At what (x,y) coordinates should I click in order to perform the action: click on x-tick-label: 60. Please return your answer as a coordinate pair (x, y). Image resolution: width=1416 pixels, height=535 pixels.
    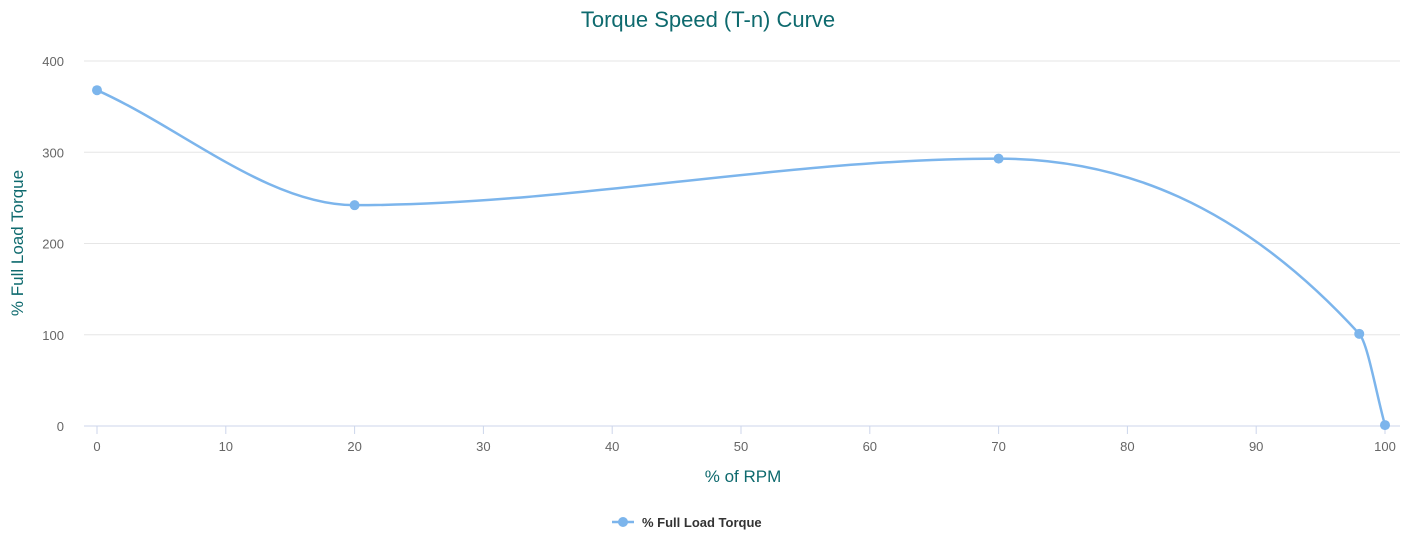
    Looking at the image, I should click on (870, 446).